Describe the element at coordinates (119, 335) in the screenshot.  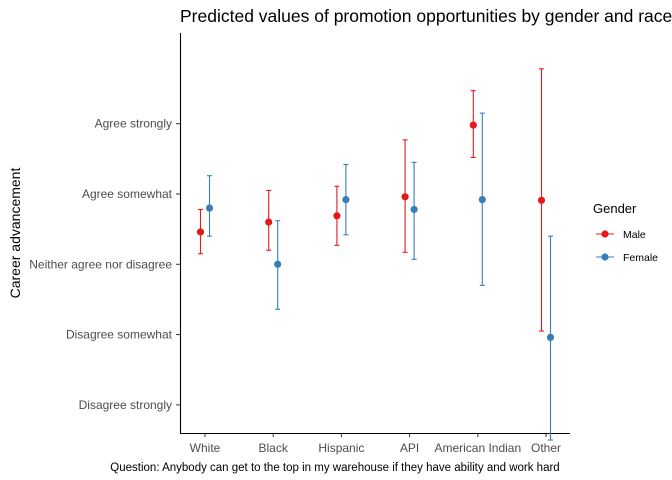
I see `y-tick-label: Disagree somewhat` at that location.